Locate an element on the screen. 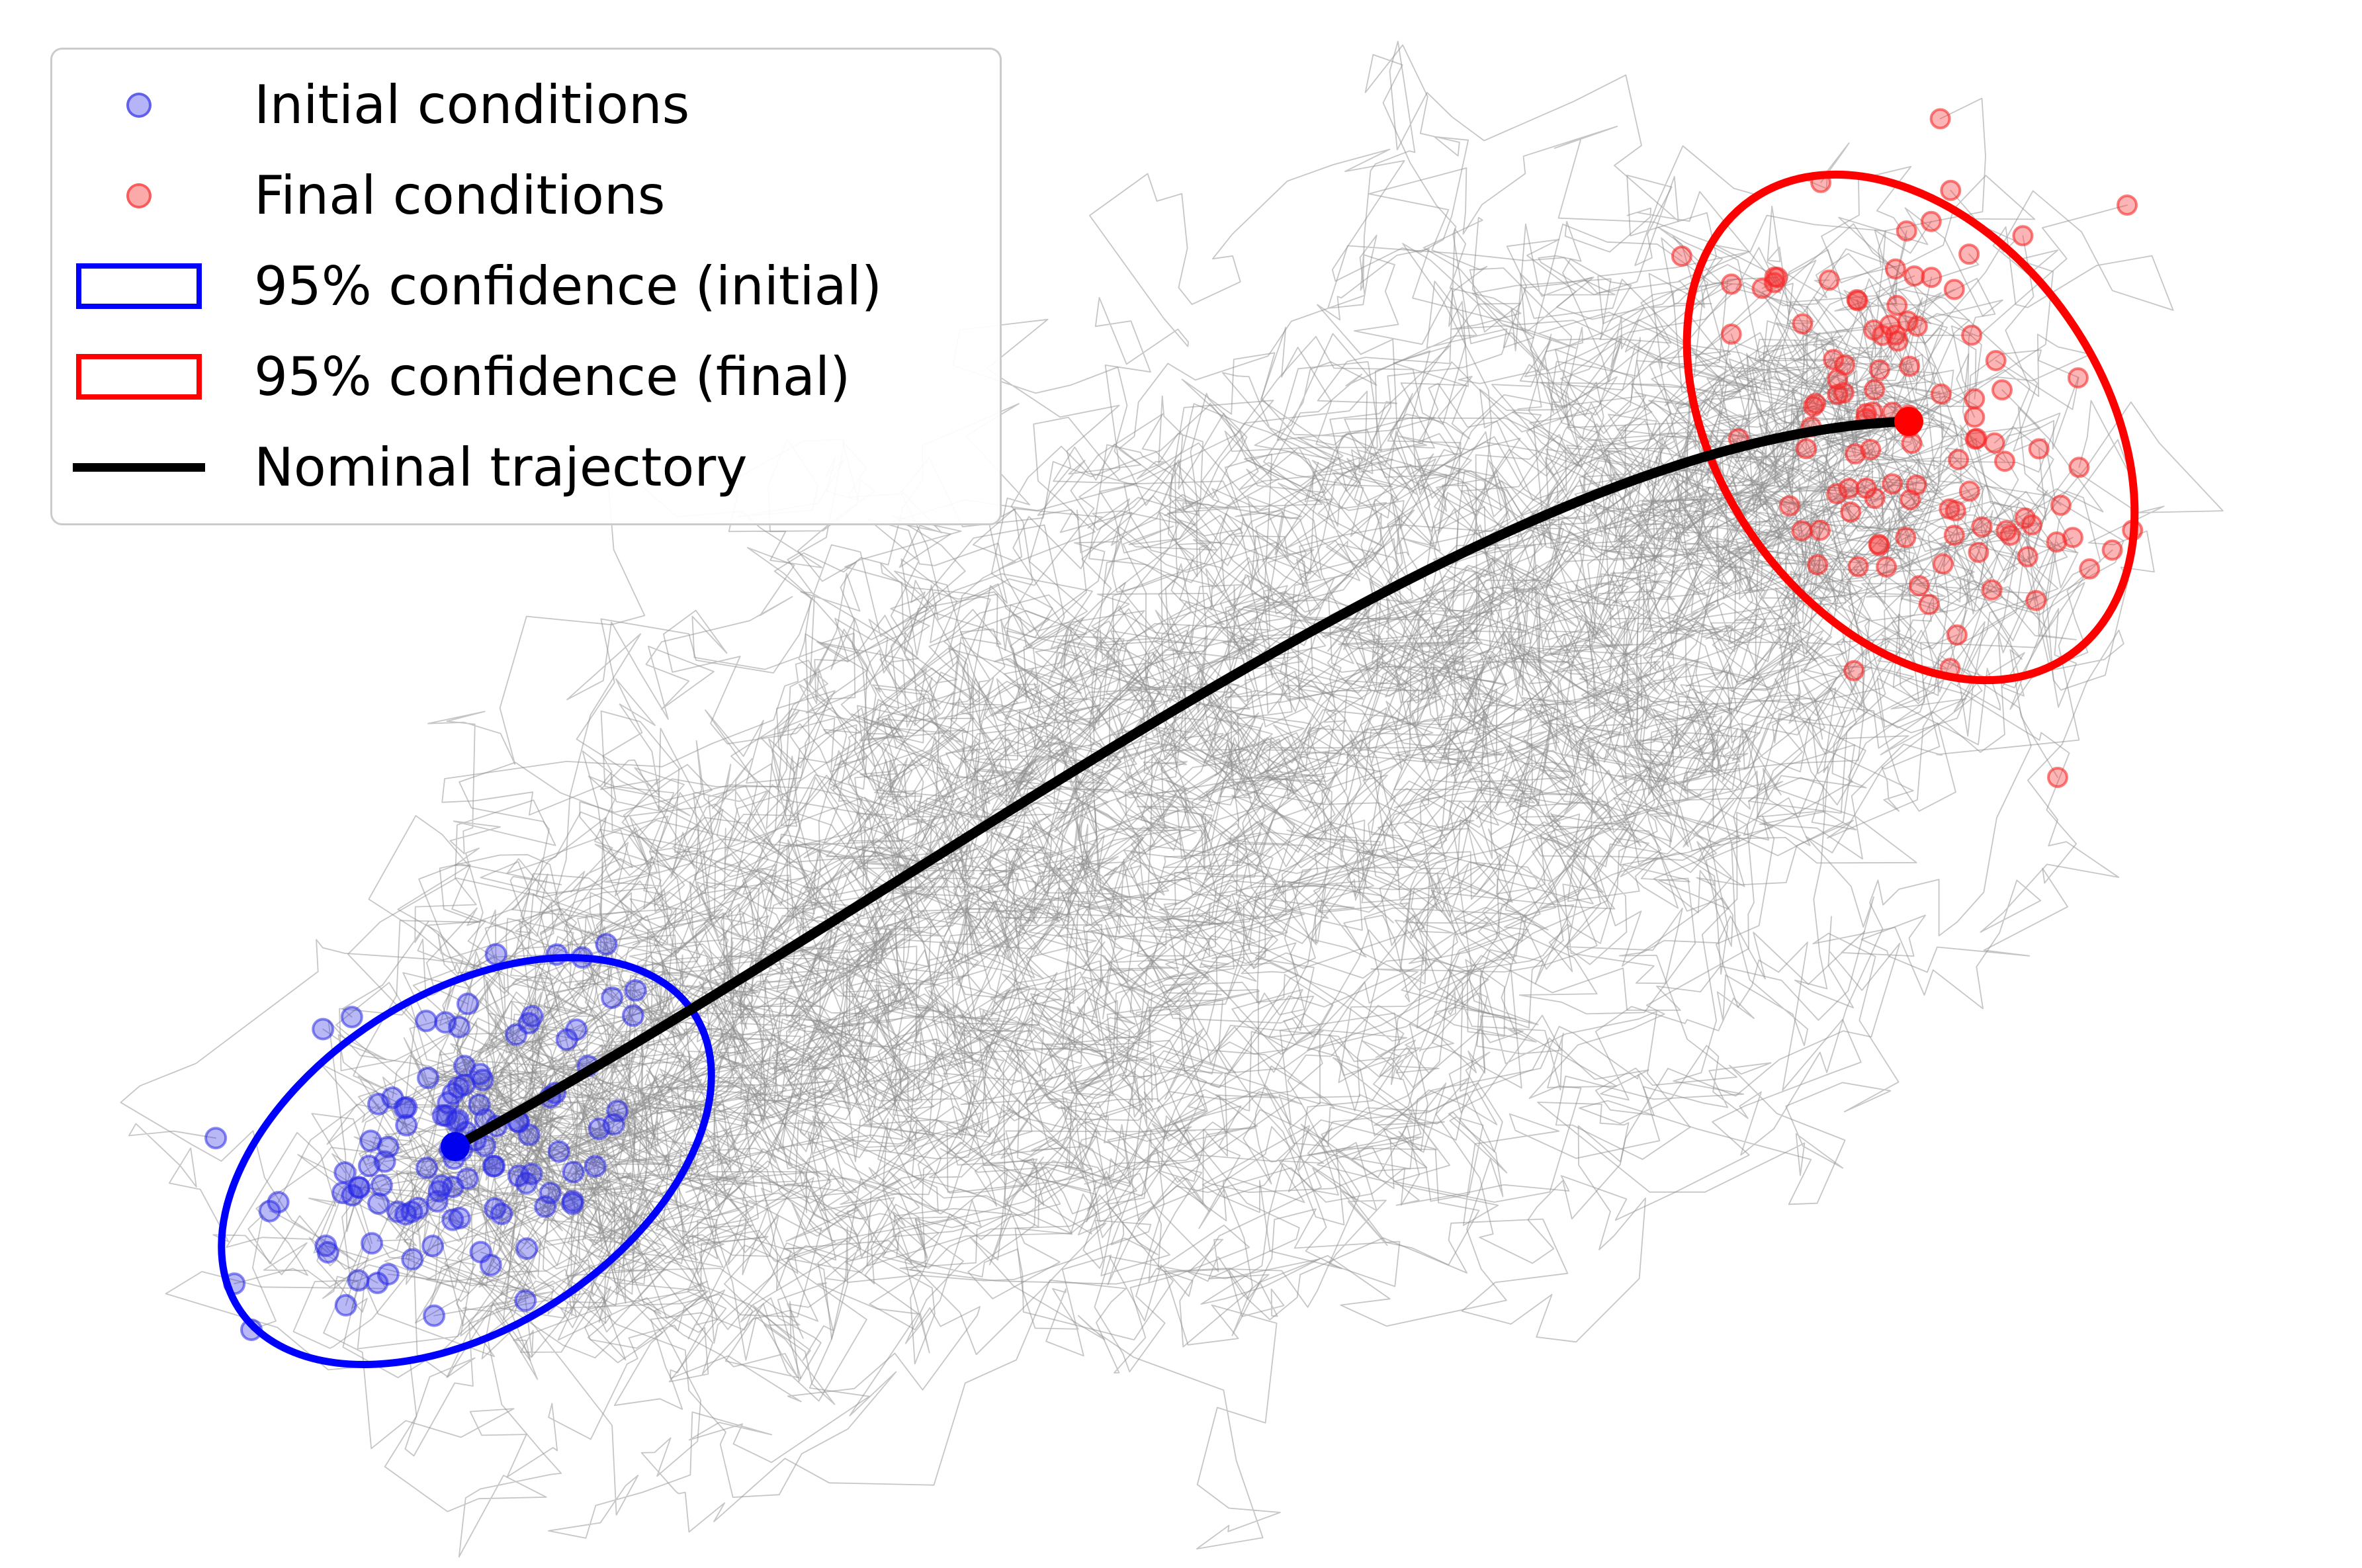 The width and height of the screenshot is (2362, 1568). initial-conditions-dot-icon is located at coordinates (139, 106).